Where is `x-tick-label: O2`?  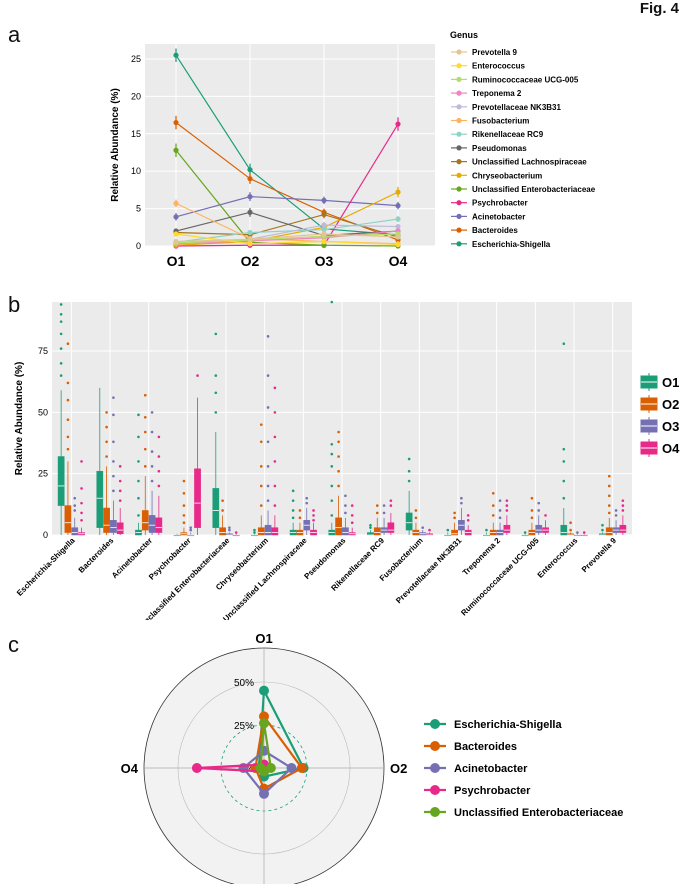
x-tick-label: O2 is located at coordinates (250, 261).